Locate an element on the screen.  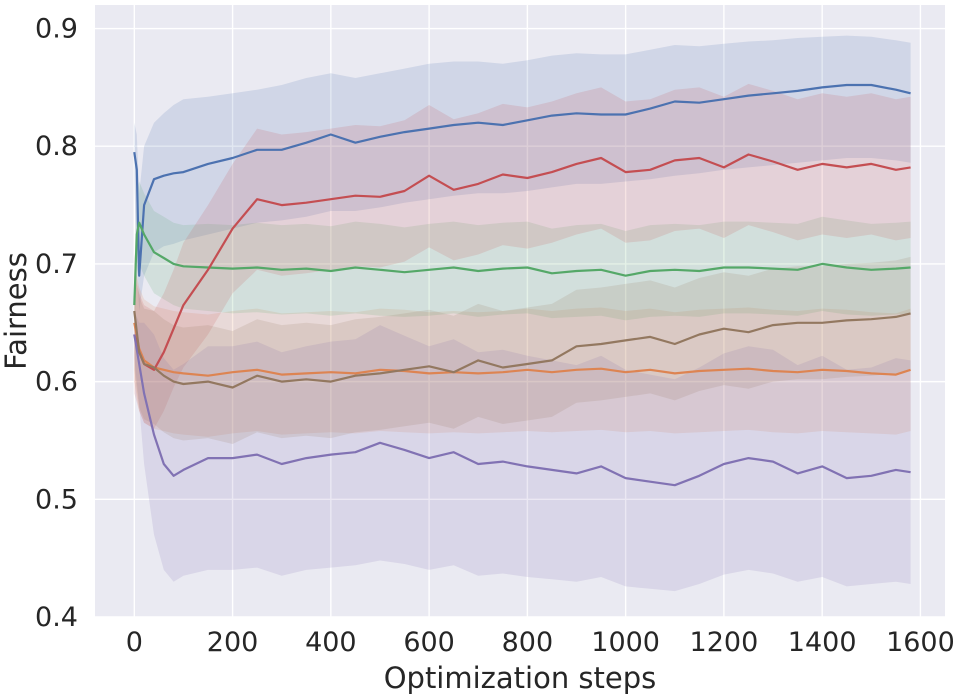
x-axis-label: Optimization steps is located at coordinates (520, 678).